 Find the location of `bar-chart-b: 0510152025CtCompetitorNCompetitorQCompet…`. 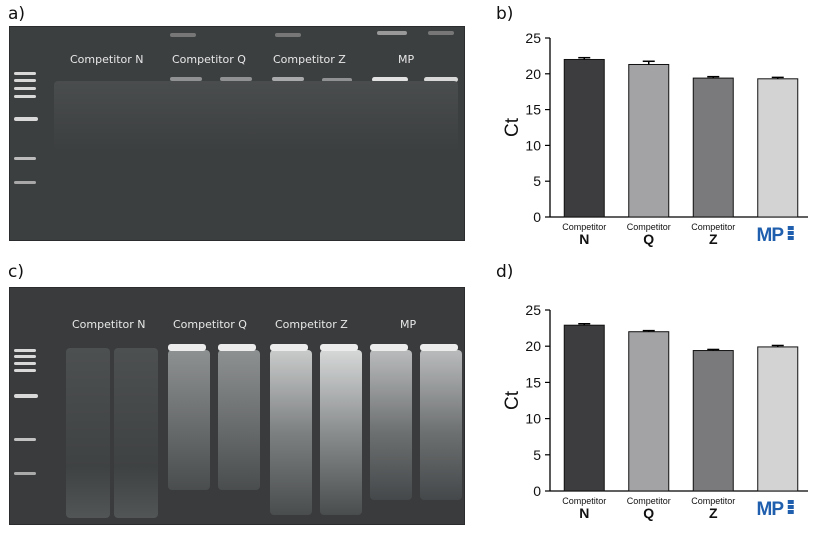

bar-chart-b: 0510152025CtCompetitorNCompetitorQCompet… is located at coordinates (655, 138).